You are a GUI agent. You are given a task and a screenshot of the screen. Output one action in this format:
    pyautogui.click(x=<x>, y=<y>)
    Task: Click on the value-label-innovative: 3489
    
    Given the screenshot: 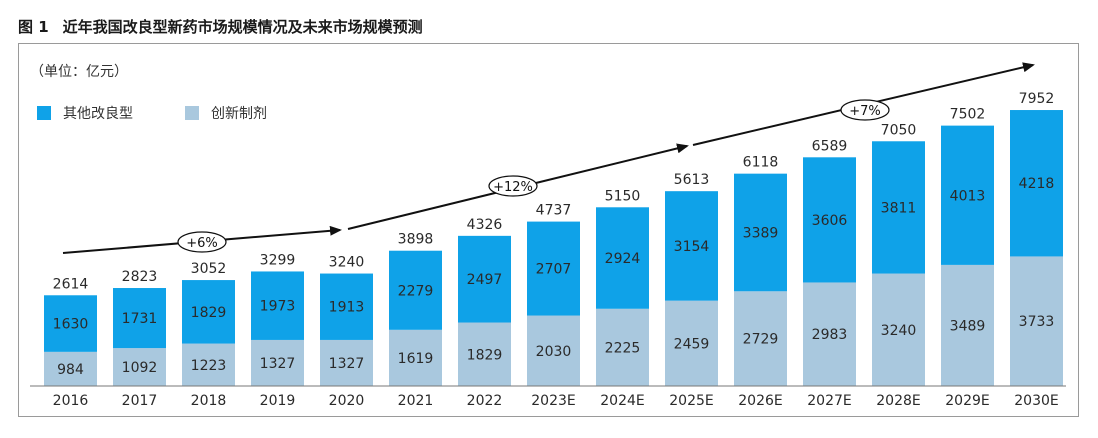 What is the action you would take?
    pyautogui.click(x=968, y=326)
    